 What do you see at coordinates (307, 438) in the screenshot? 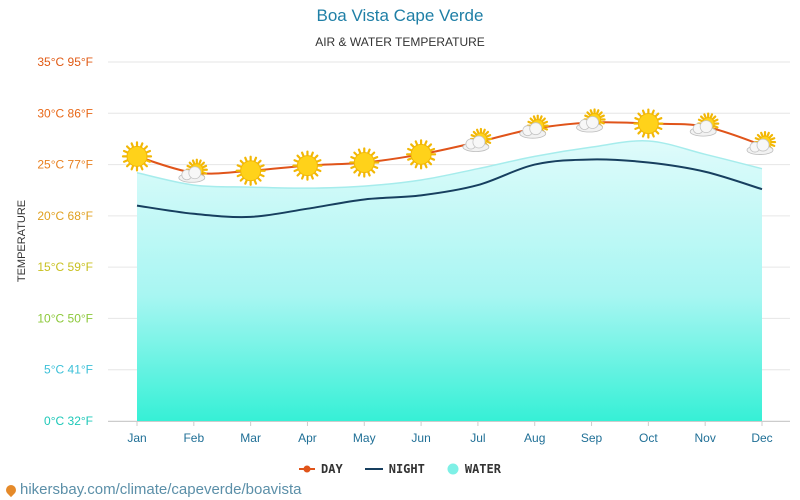
I see `x-tick-label: Apr` at bounding box center [307, 438].